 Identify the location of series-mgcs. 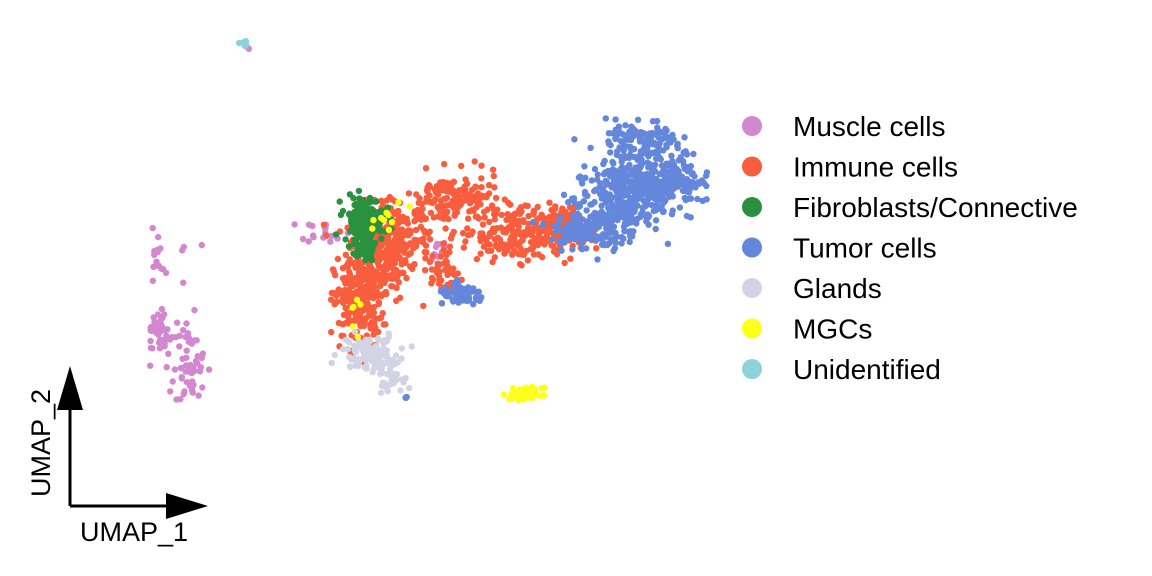
(448, 301).